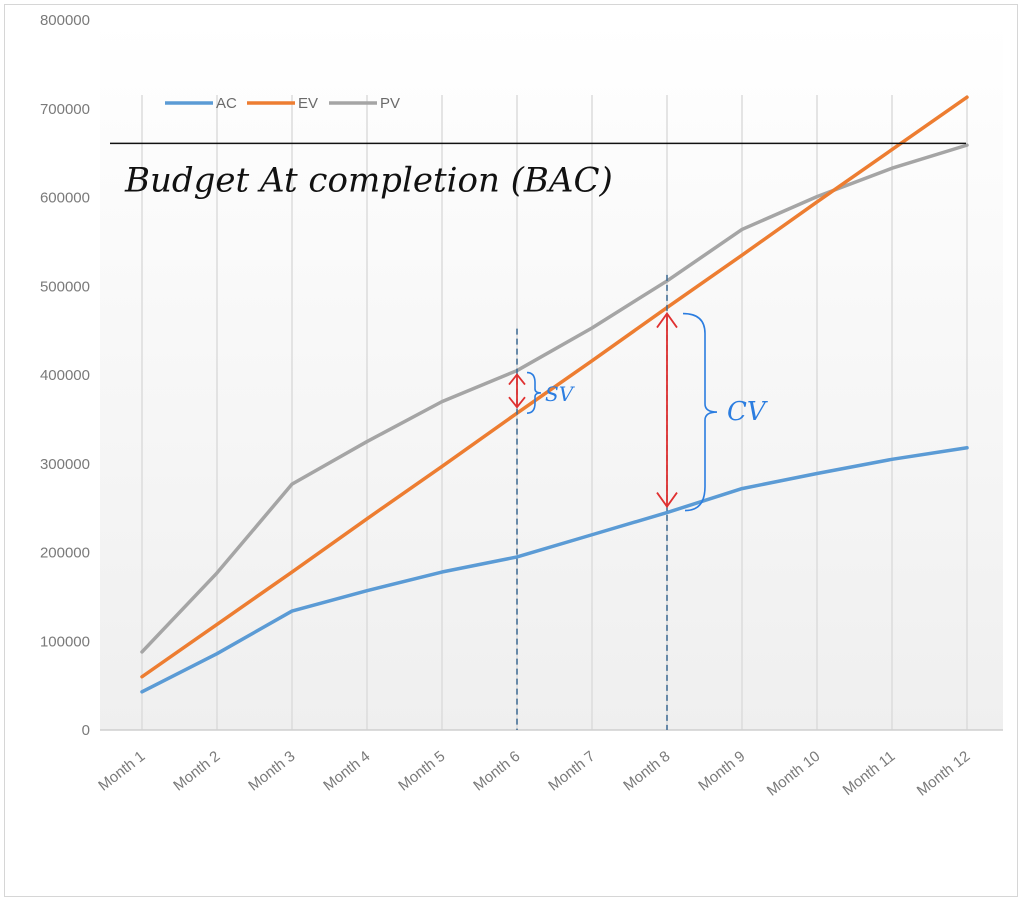  Describe the element at coordinates (944, 774) in the screenshot. I see `x-tick-label: Month 12` at that location.